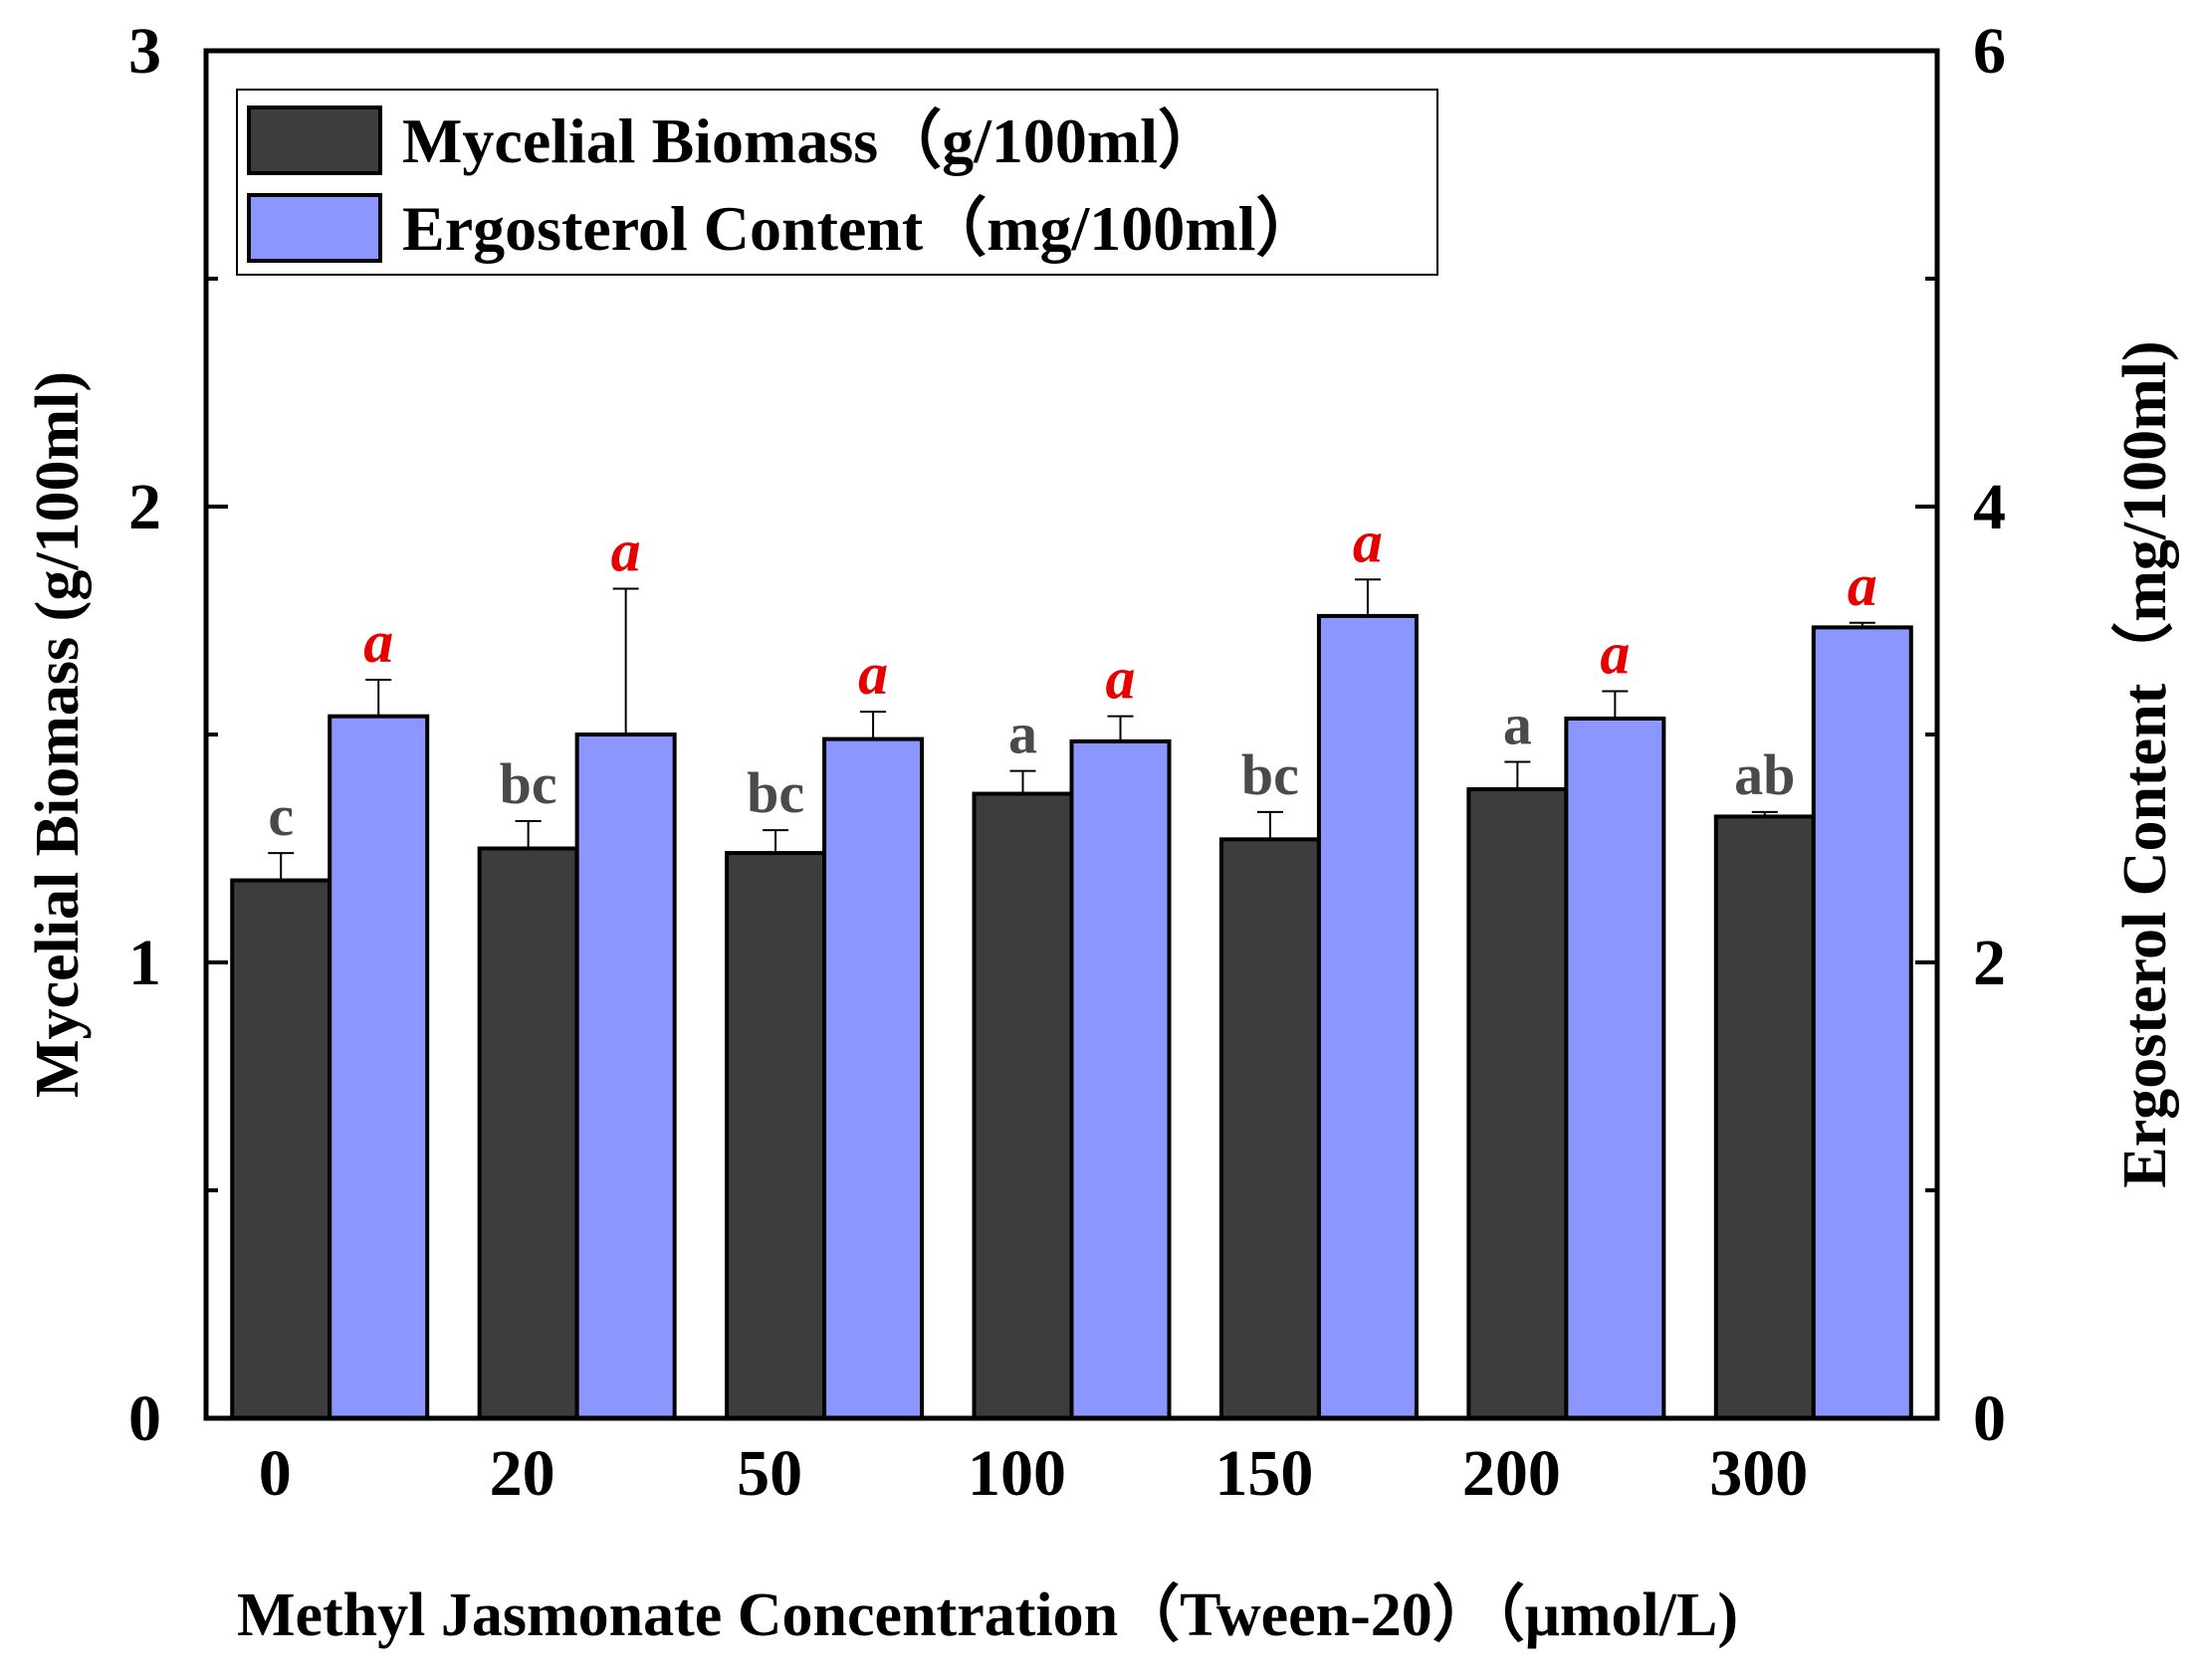 The image size is (2200, 1680). What do you see at coordinates (1017, 1473) in the screenshot?
I see `x-tick-label: 100` at bounding box center [1017, 1473].